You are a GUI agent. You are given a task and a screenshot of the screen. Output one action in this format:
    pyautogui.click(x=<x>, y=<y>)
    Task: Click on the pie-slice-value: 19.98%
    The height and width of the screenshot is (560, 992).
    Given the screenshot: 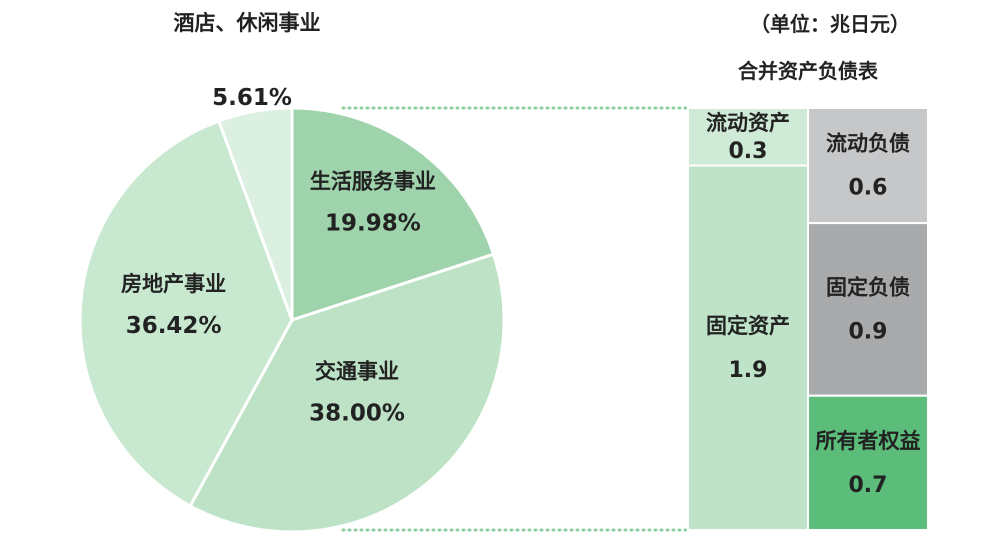 What is the action you would take?
    pyautogui.click(x=373, y=224)
    